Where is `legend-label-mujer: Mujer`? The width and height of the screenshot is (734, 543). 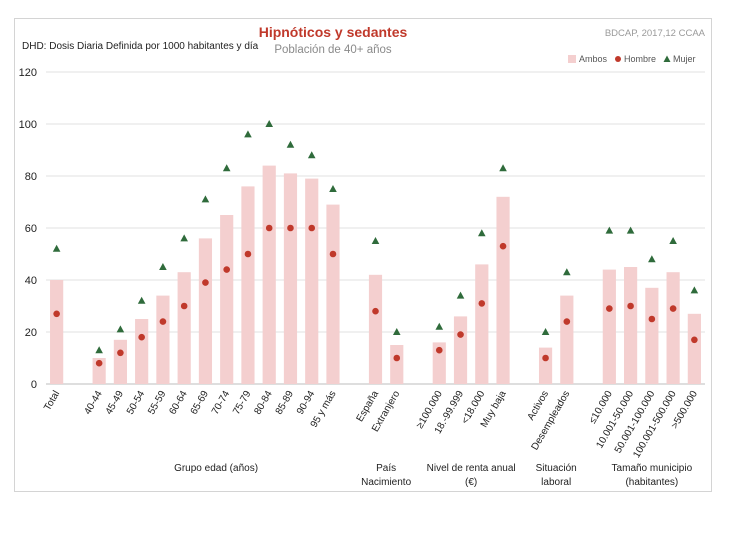
legend-label-mujer: Mujer is located at coordinates (684, 59).